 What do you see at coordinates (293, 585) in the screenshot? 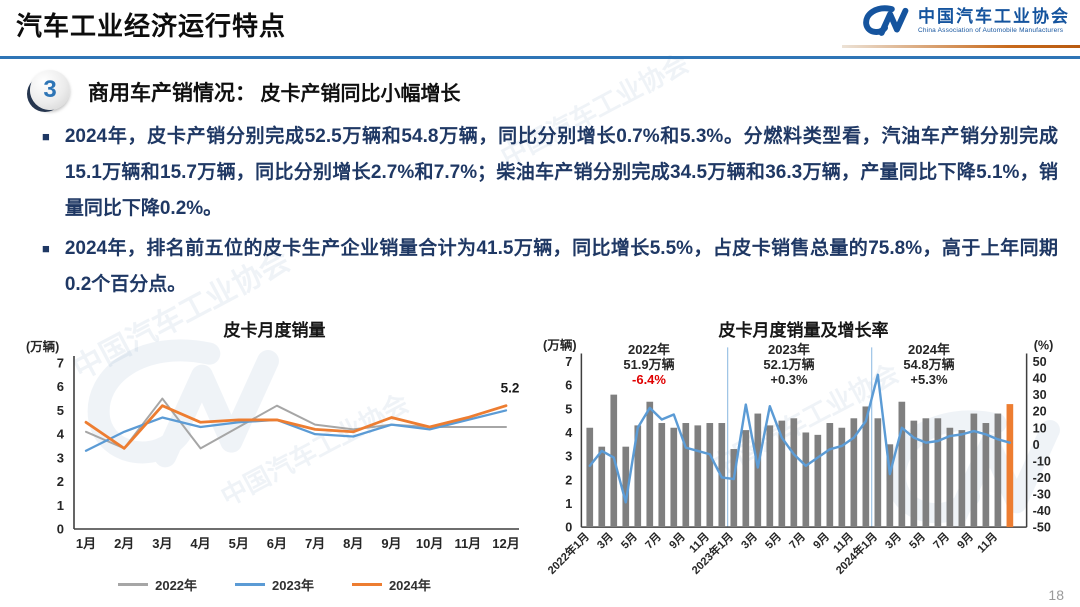
I see `legend-label: 2023年` at bounding box center [293, 585].